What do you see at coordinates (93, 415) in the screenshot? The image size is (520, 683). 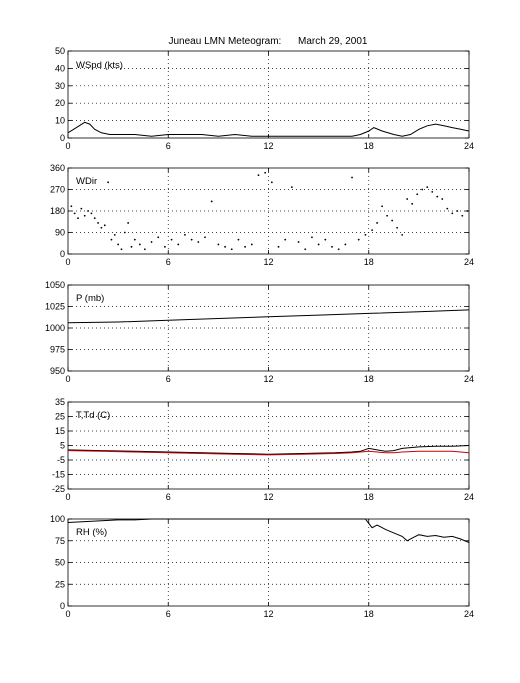 I see `panel-label-temperature: T,Td (C)` at bounding box center [93, 415].